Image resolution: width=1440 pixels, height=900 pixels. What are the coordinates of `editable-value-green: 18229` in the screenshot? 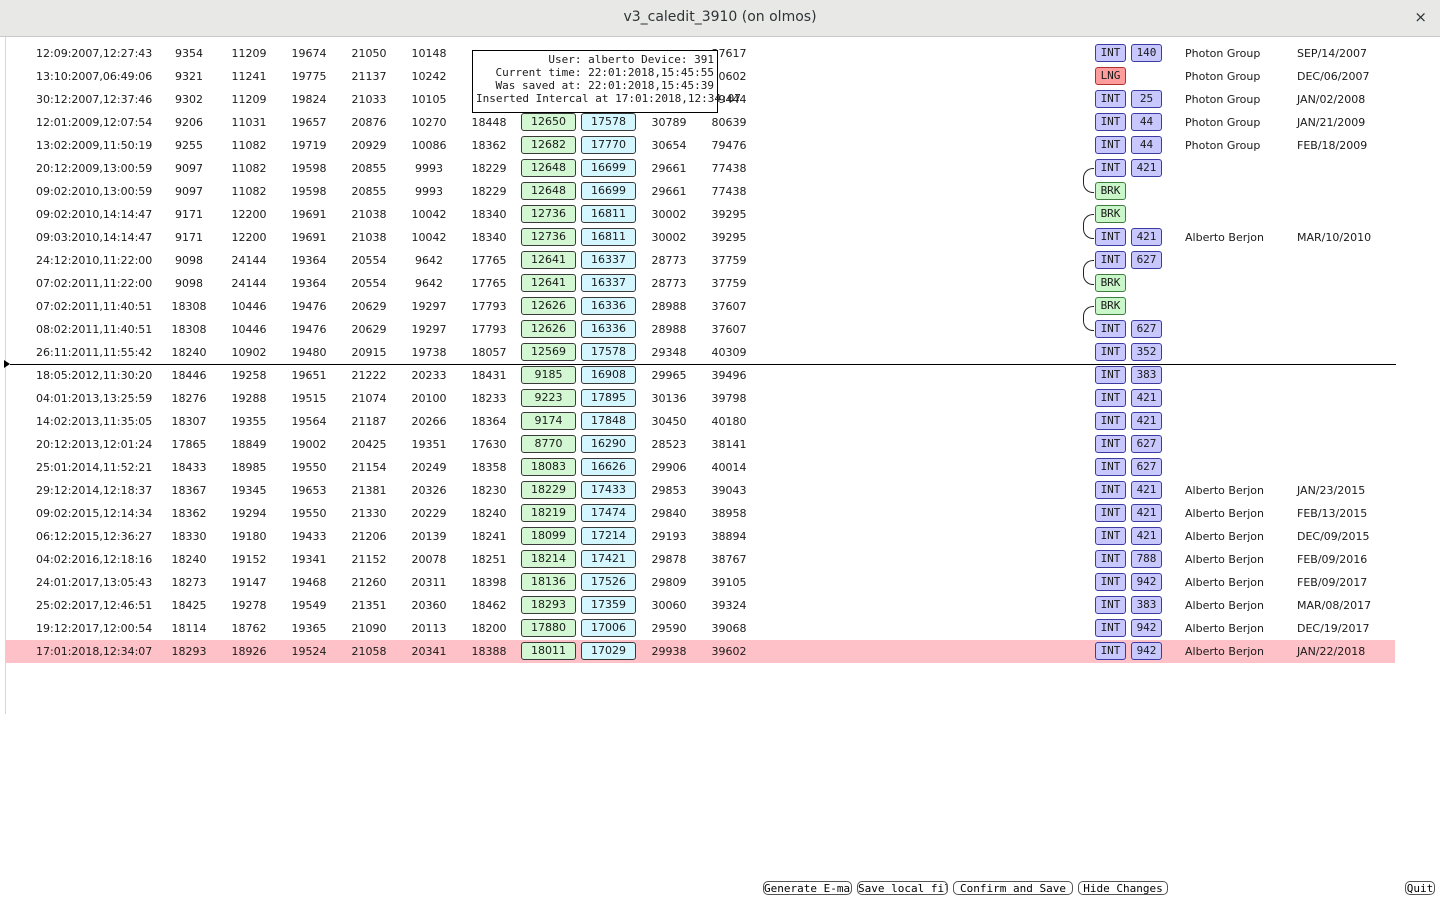 It's located at (548, 490).